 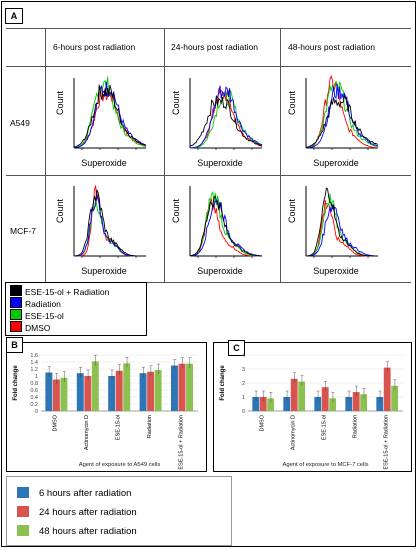 I want to click on legend-item-radiation: Radiation, so click(x=35, y=303).